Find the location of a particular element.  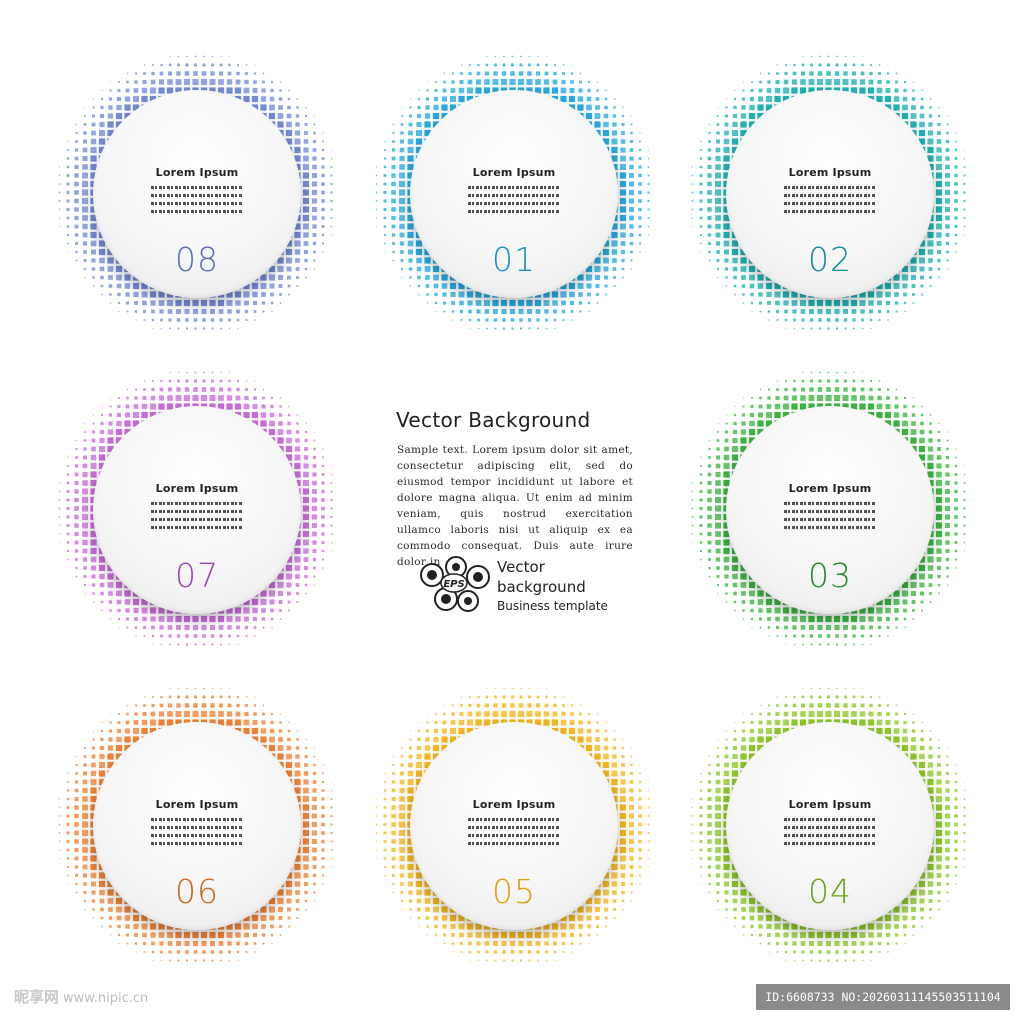

watermark-site-name: 昵享网 is located at coordinates (37, 997).